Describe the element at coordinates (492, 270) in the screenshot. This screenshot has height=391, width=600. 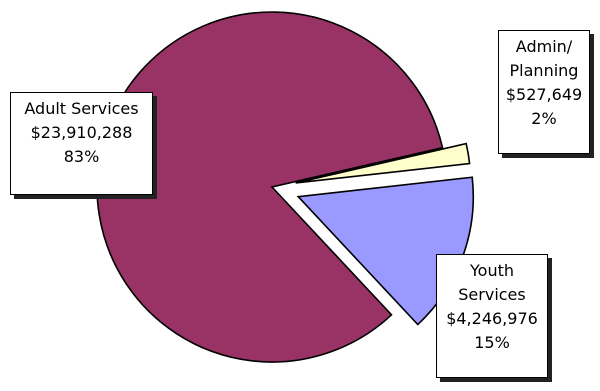
I see `slice-name-line: Youth` at that location.